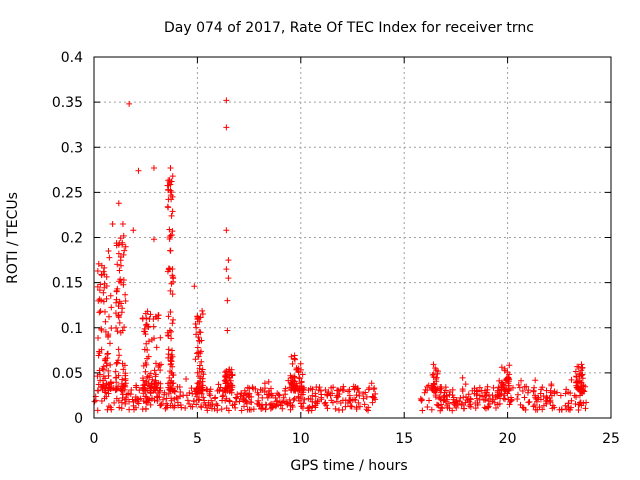 The height and width of the screenshot is (480, 640). Describe the element at coordinates (404, 439) in the screenshot. I see `x-tick-label: 15` at that location.